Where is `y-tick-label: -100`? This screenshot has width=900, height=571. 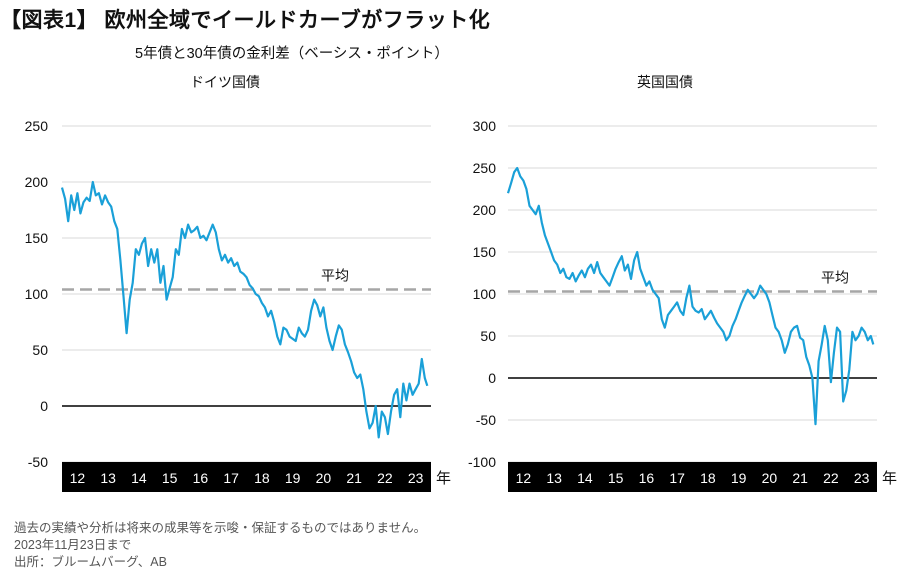
y-tick-label: -100 is located at coordinates (482, 462).